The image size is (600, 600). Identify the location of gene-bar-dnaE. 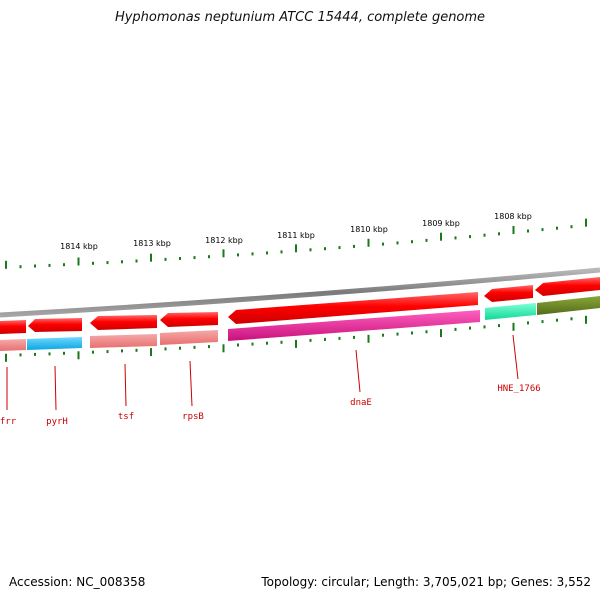
(354, 325).